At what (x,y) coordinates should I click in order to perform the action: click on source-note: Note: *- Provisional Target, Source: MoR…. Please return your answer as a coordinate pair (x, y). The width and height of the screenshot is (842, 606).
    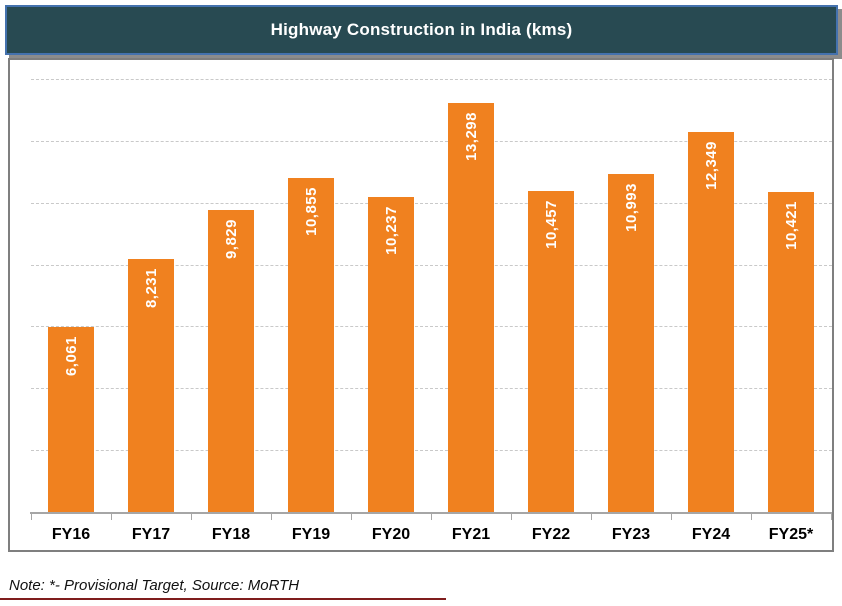
    Looking at the image, I should click on (154, 585).